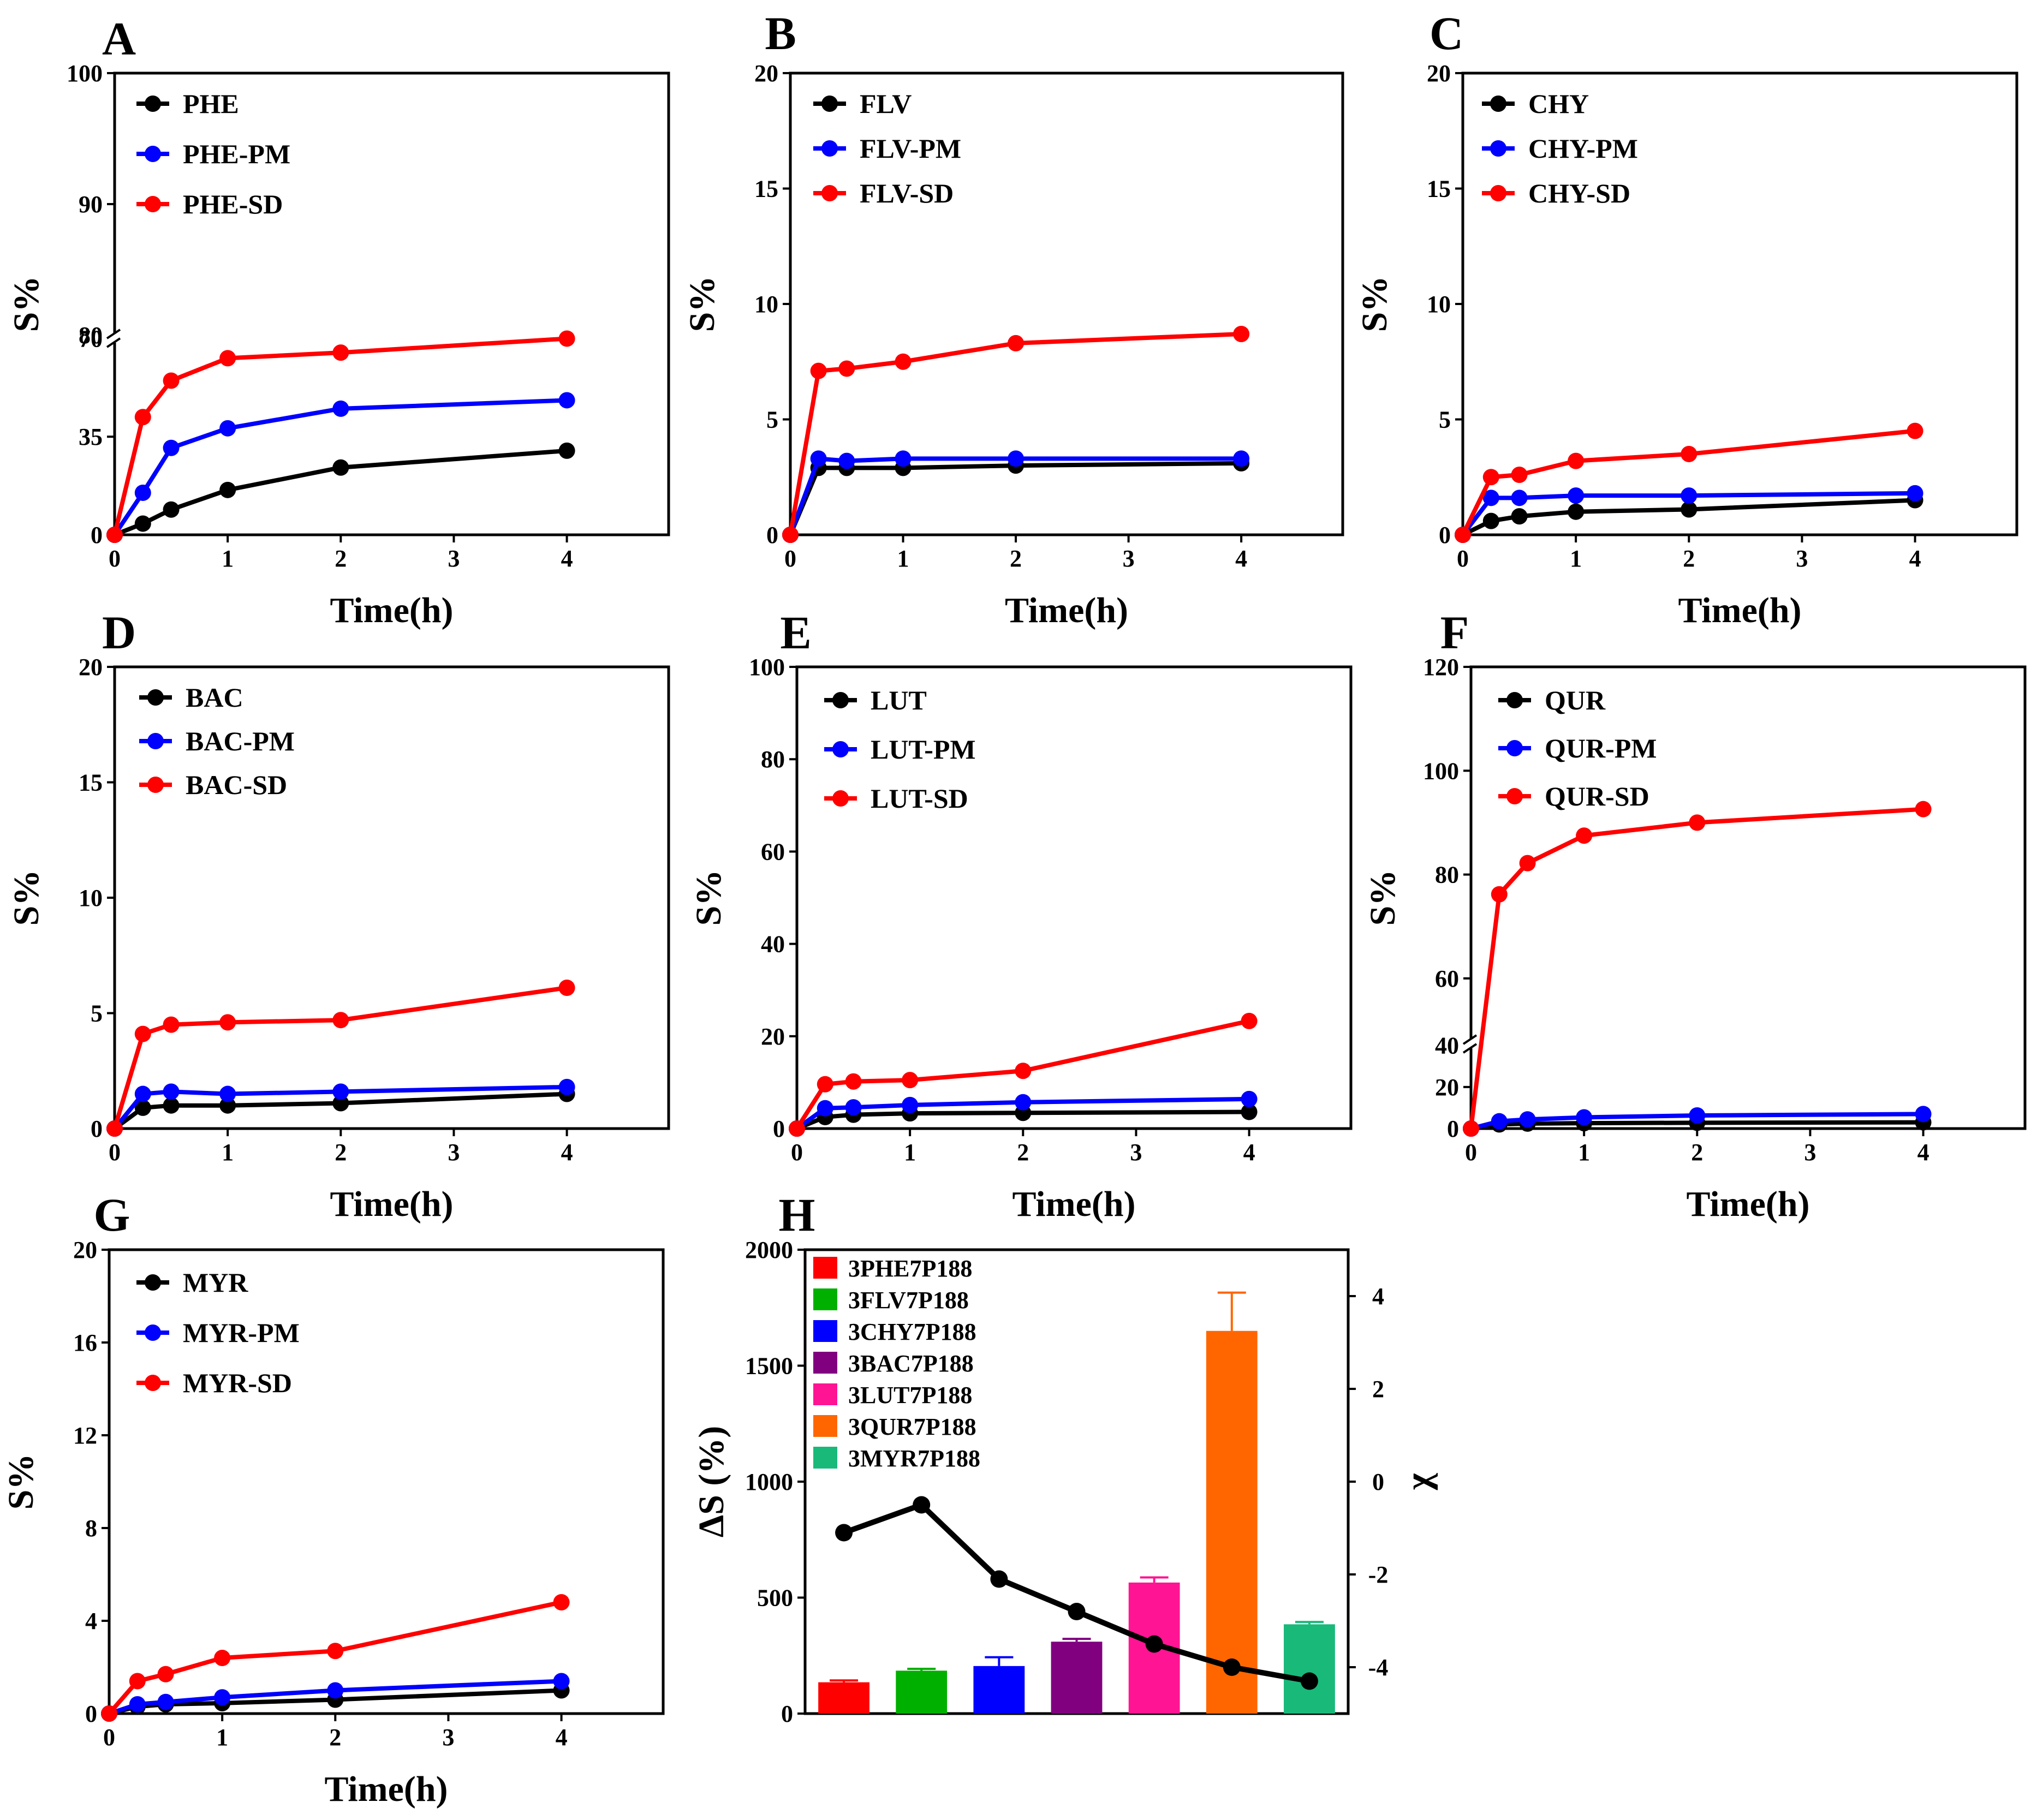 The image size is (2031, 1820). I want to click on panel-letter-b: B, so click(780, 33).